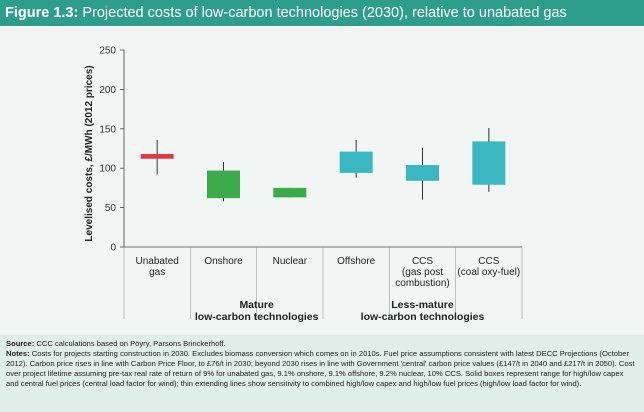  I want to click on y-tick-label: 150, so click(107, 129).